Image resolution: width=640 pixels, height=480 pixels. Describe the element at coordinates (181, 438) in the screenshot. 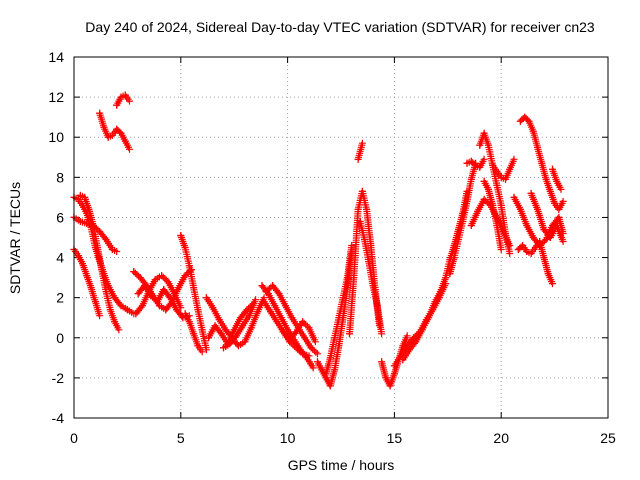

I see `x-tick-label: 5` at that location.